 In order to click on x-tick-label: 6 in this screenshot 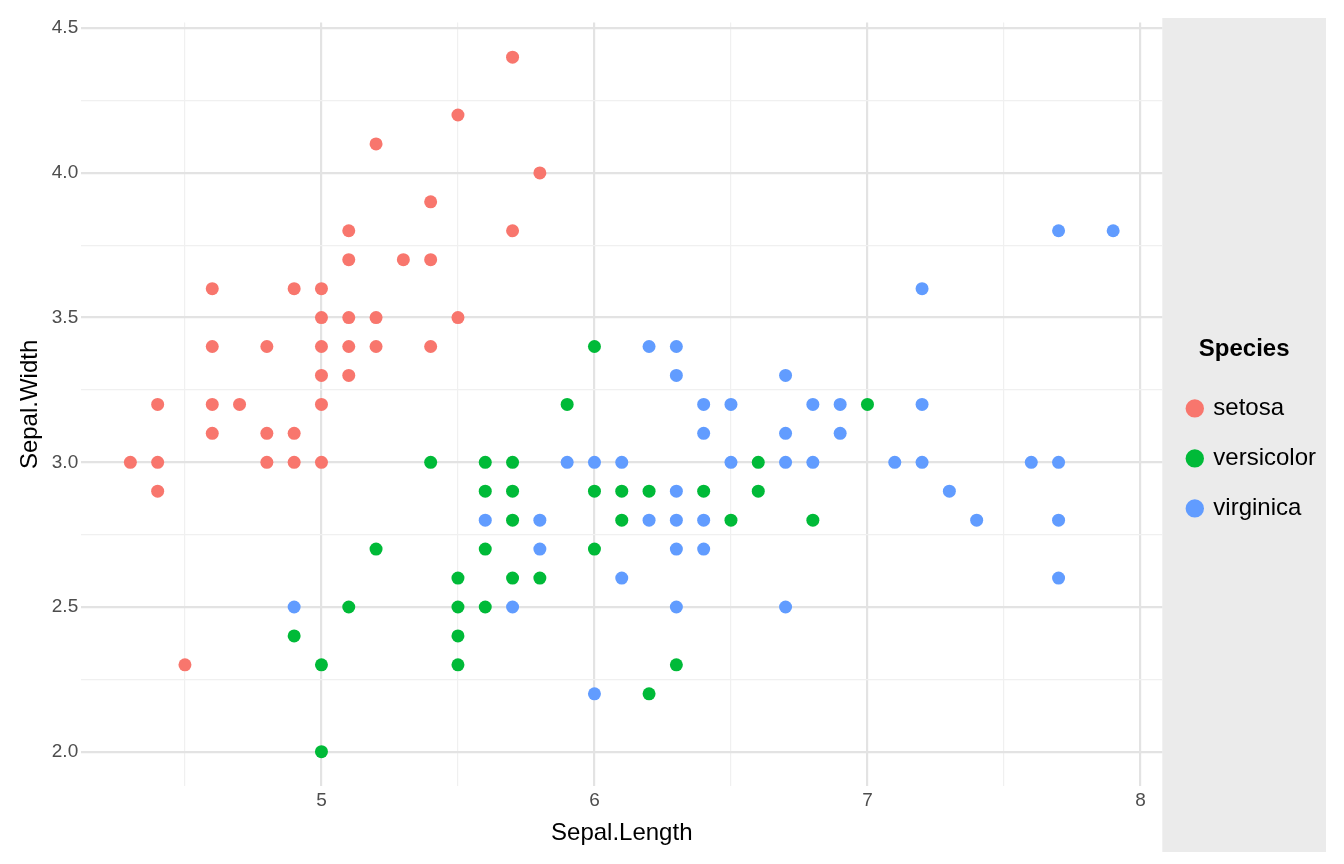, I will do `click(594, 800)`.